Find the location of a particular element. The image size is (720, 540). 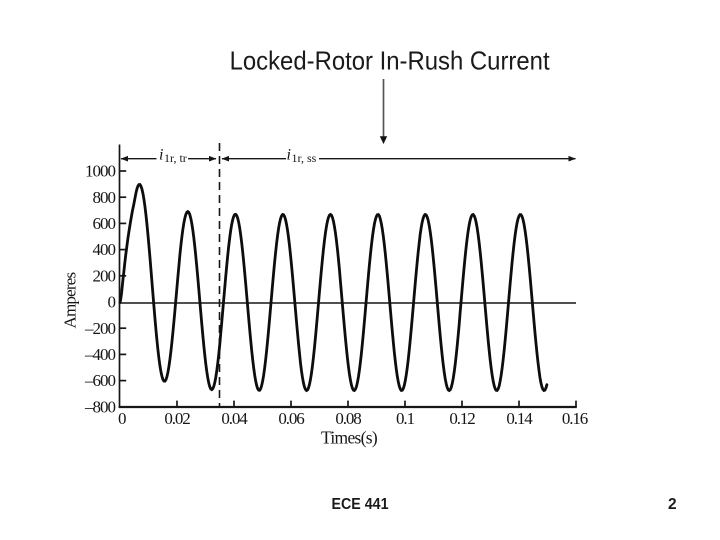

svg-text: –800 is located at coordinates (100, 406).